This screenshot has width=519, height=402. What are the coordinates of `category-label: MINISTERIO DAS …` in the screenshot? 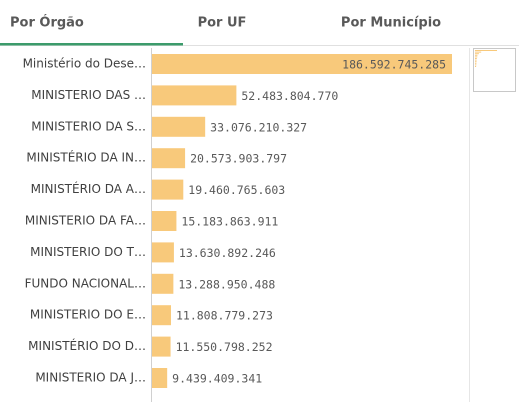 It's located at (88, 95).